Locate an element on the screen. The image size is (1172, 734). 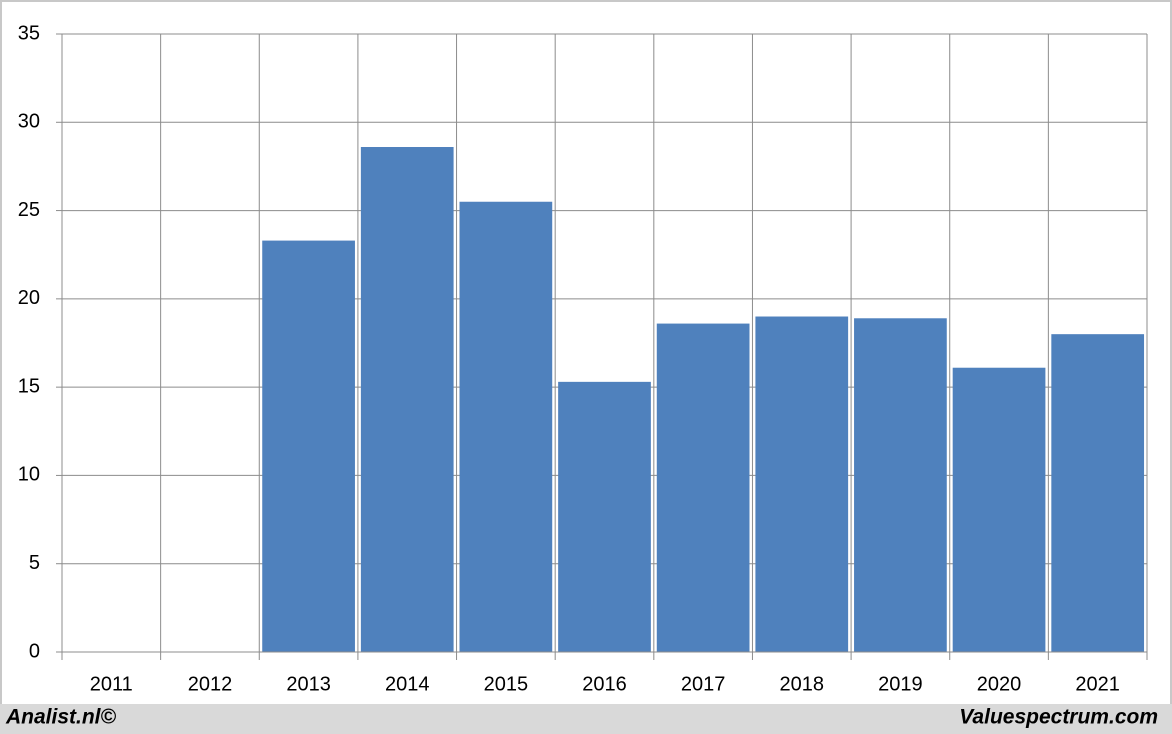
y-tick-label: 25 is located at coordinates (29, 210).